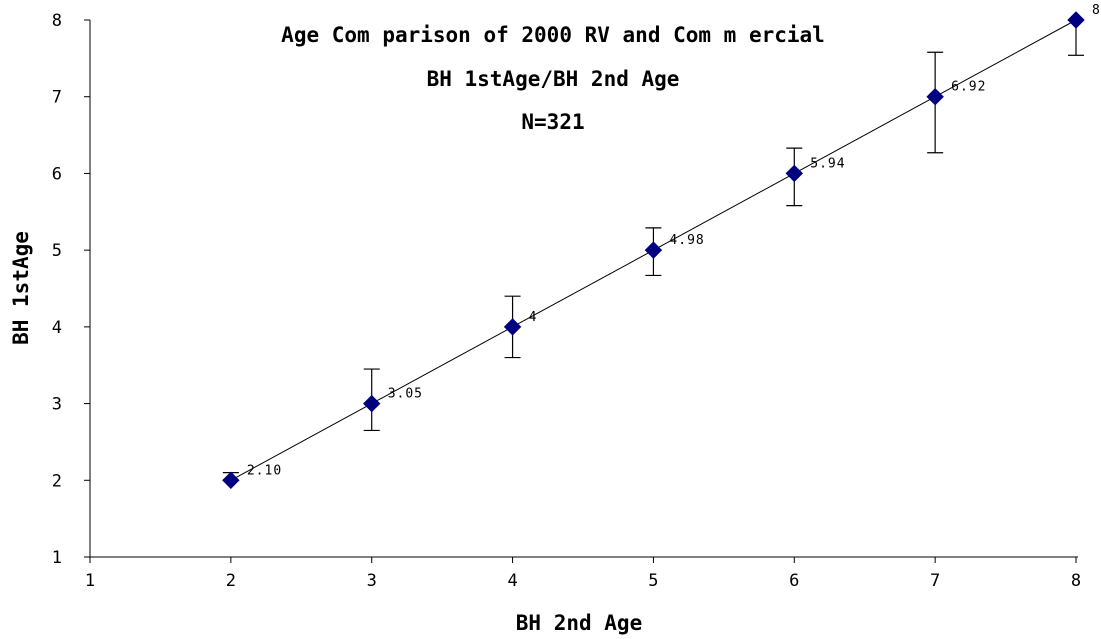 The width and height of the screenshot is (1101, 639). I want to click on x-tick-label: 3, so click(372, 581).